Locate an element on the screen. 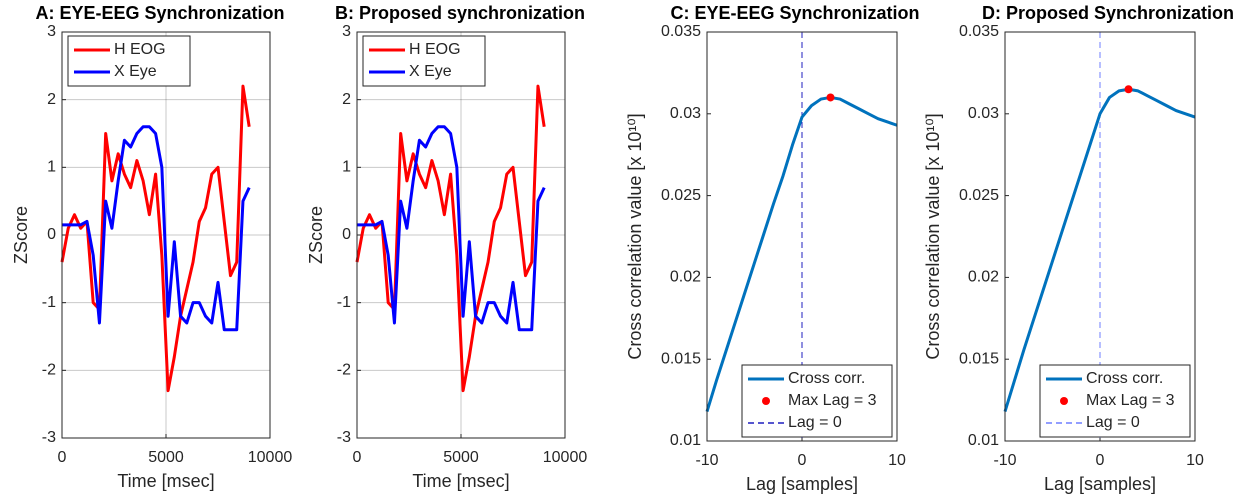 This screenshot has width=1247, height=501. chart-title: C: EYE-EEG Synchronization is located at coordinates (794, 13).